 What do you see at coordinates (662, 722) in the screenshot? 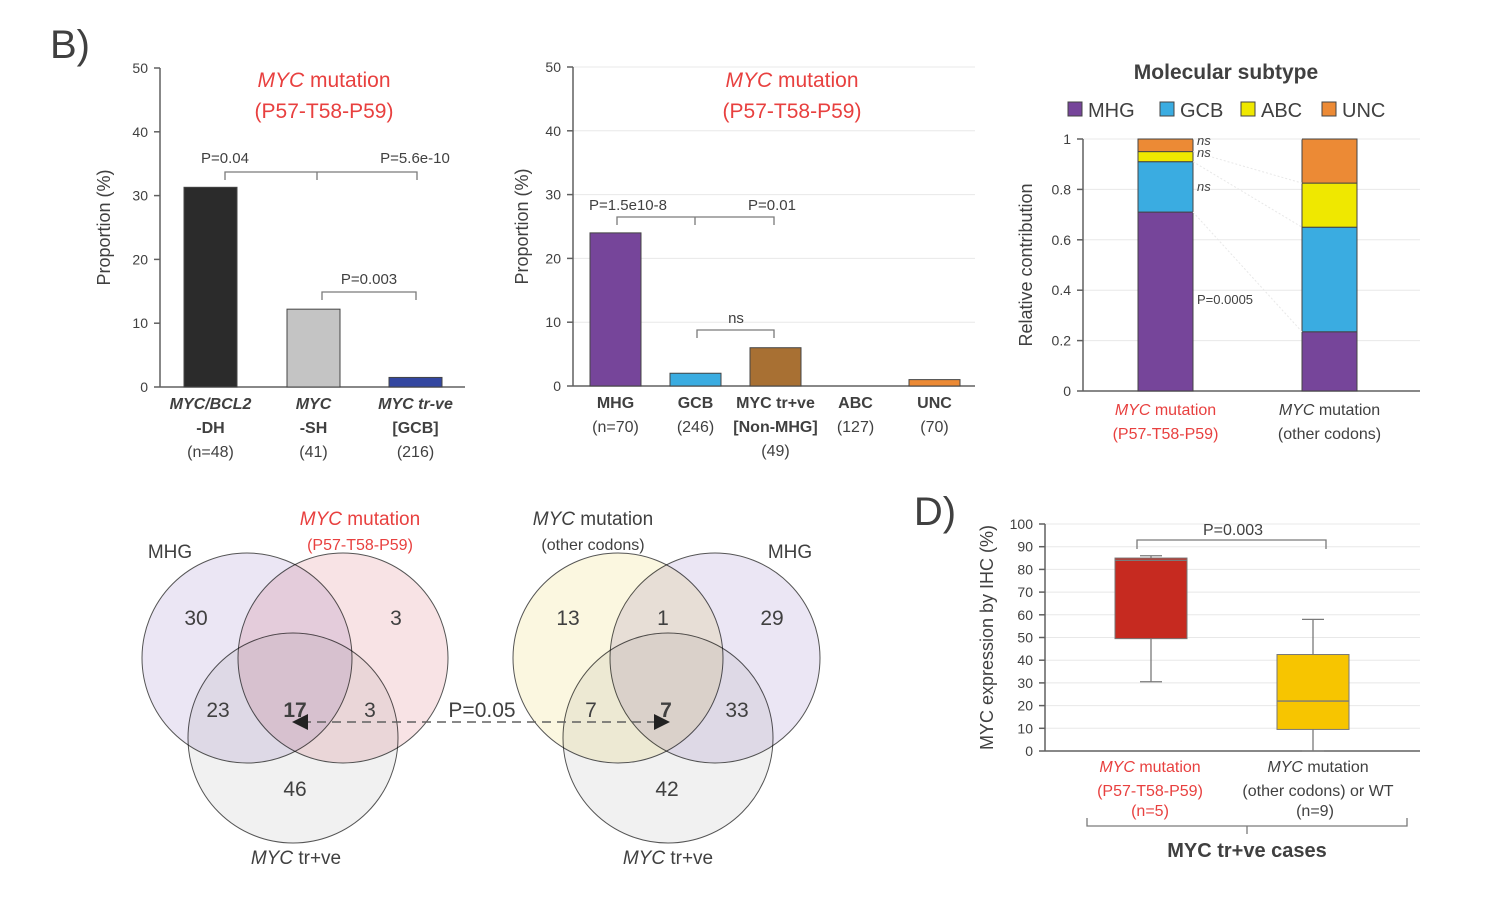
I see `arrowhead-right` at bounding box center [662, 722].